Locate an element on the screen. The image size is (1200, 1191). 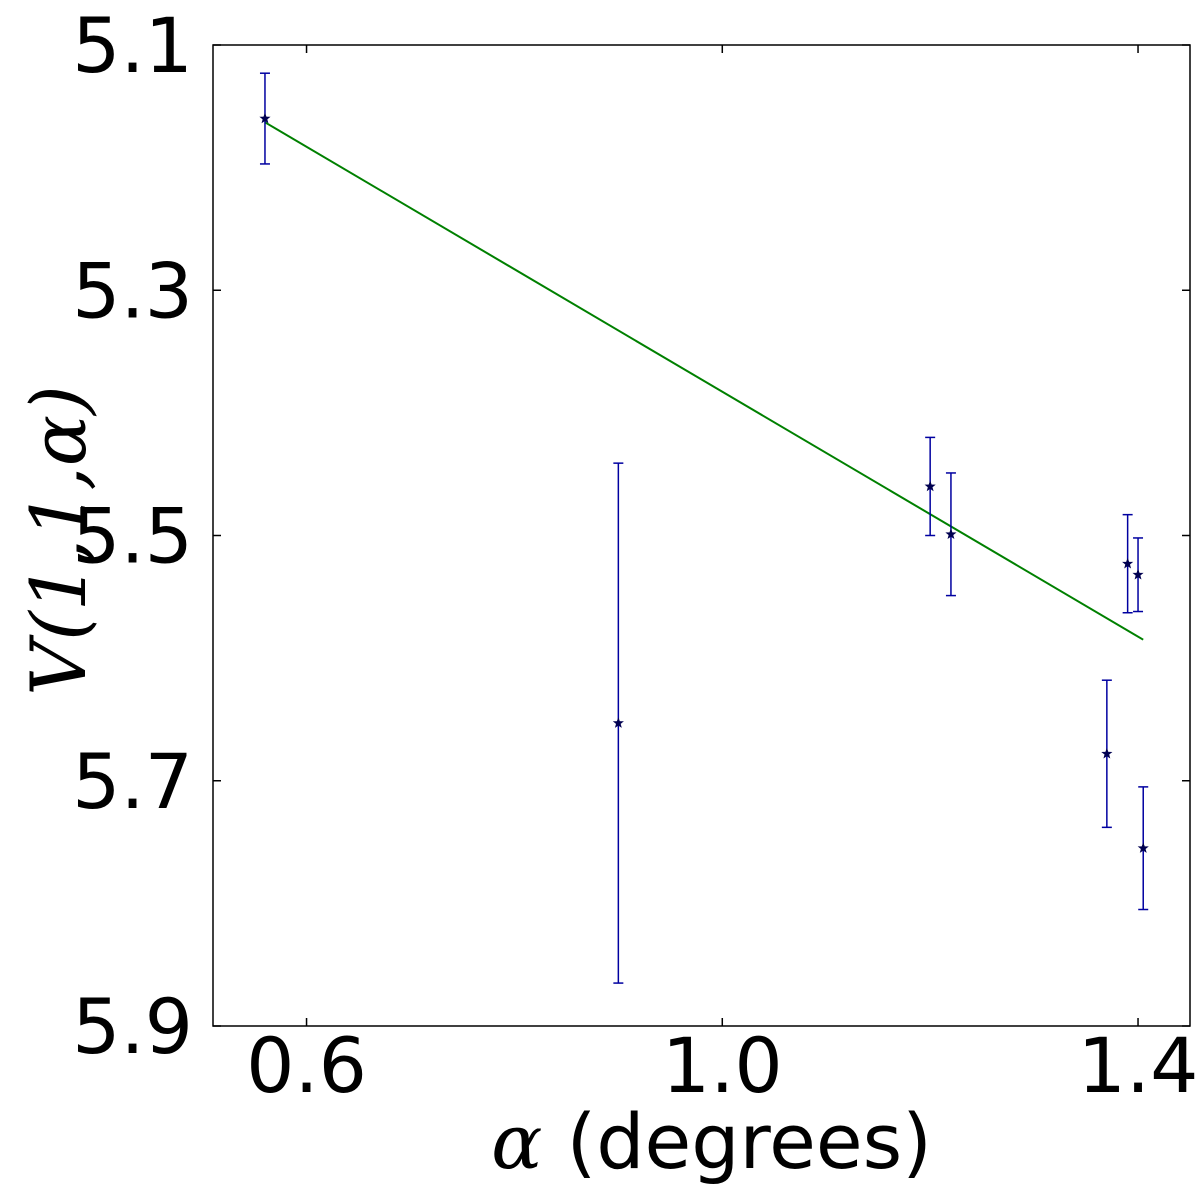
y-tick-label: 5.3 is located at coordinates (132, 290).